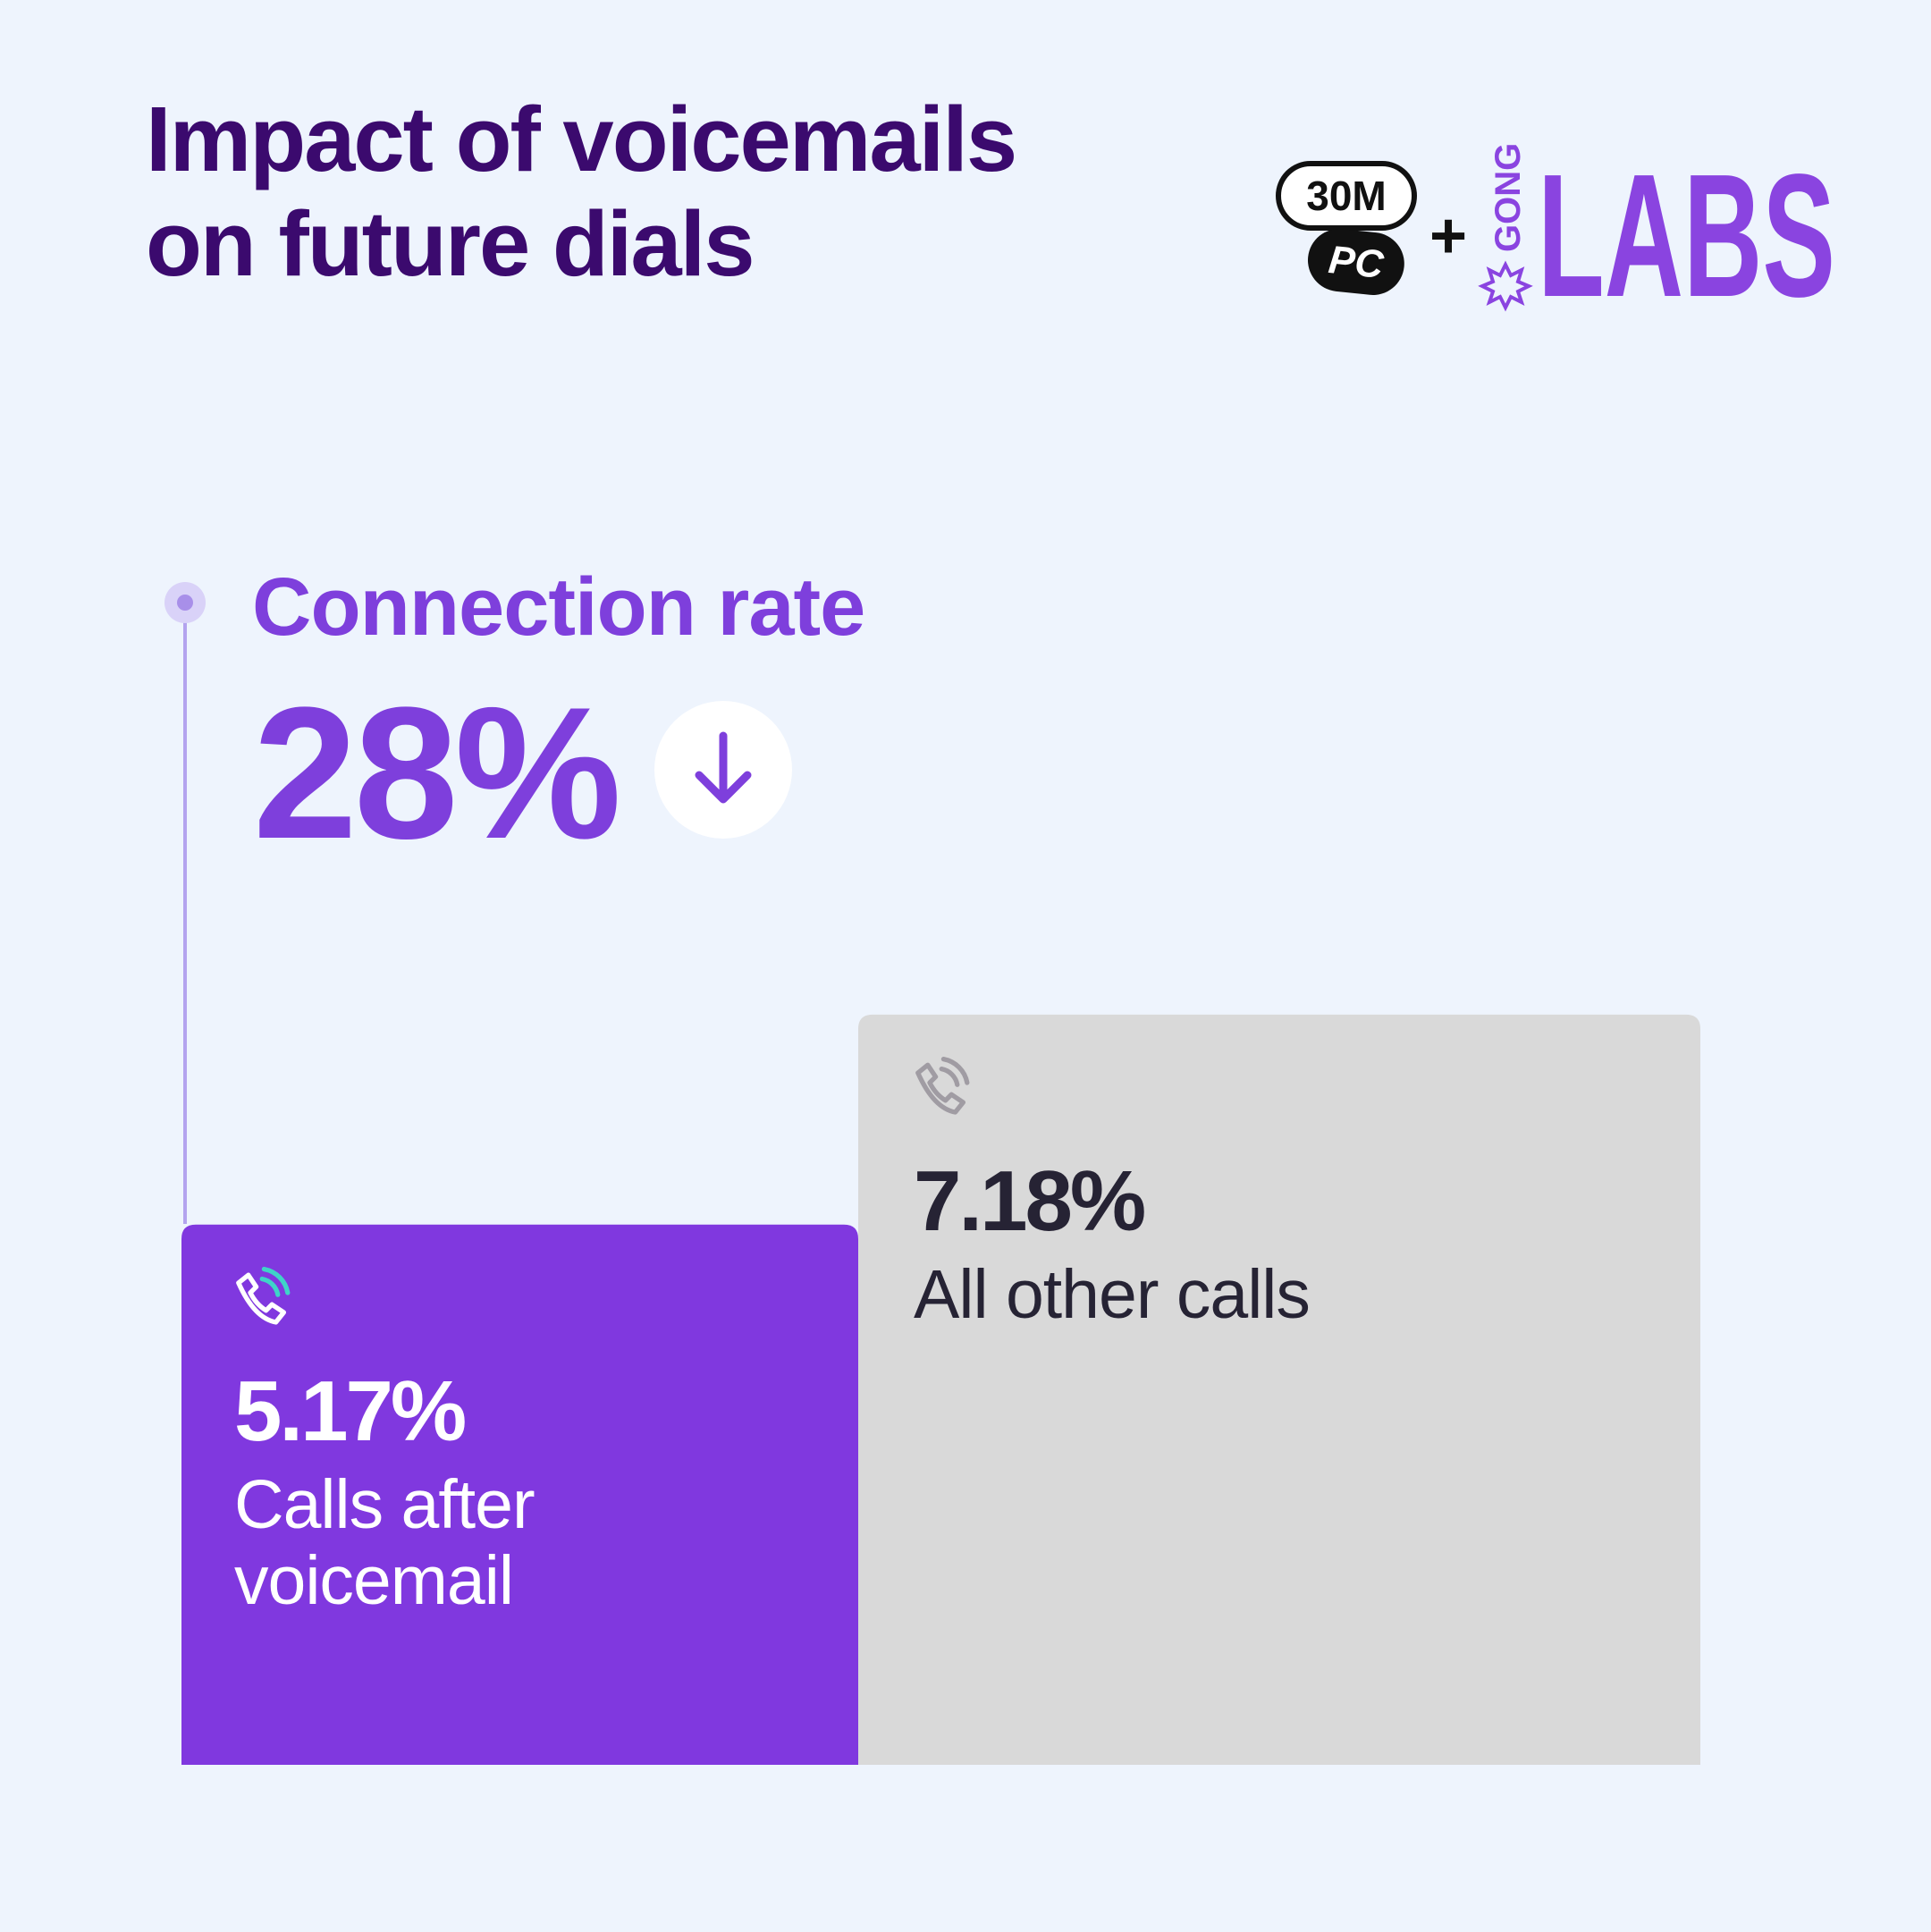 This screenshot has width=1931, height=1932. I want to click on logo-name: LABS, so click(1686, 235).